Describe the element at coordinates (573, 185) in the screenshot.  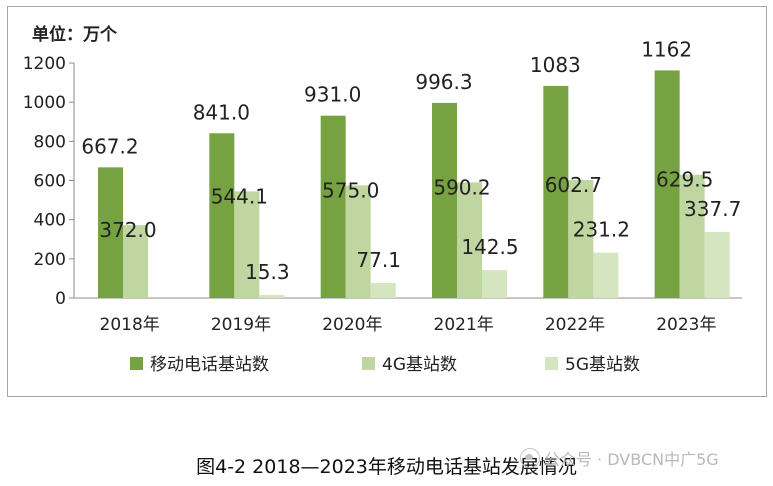
I see `data-label: 602.7` at that location.